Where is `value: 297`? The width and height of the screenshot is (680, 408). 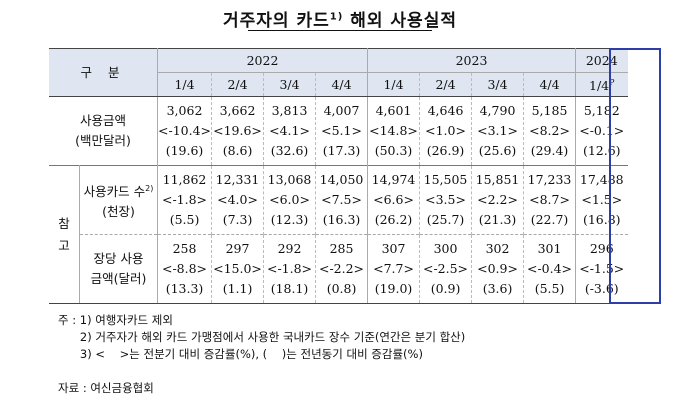 value: 297 is located at coordinates (237, 249).